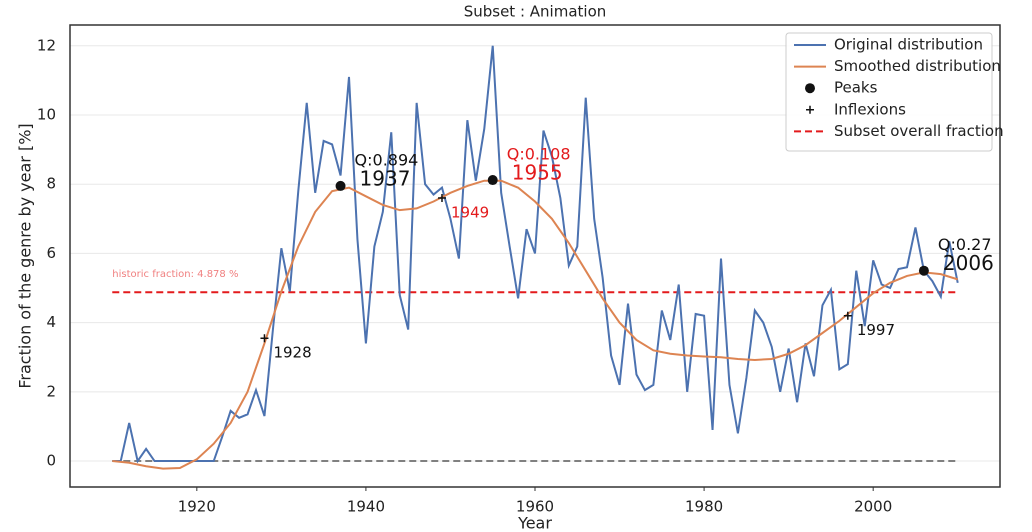 The height and width of the screenshot is (532, 1032). Describe the element at coordinates (968, 263) in the screenshot. I see `peak-year: 2006` at that location.